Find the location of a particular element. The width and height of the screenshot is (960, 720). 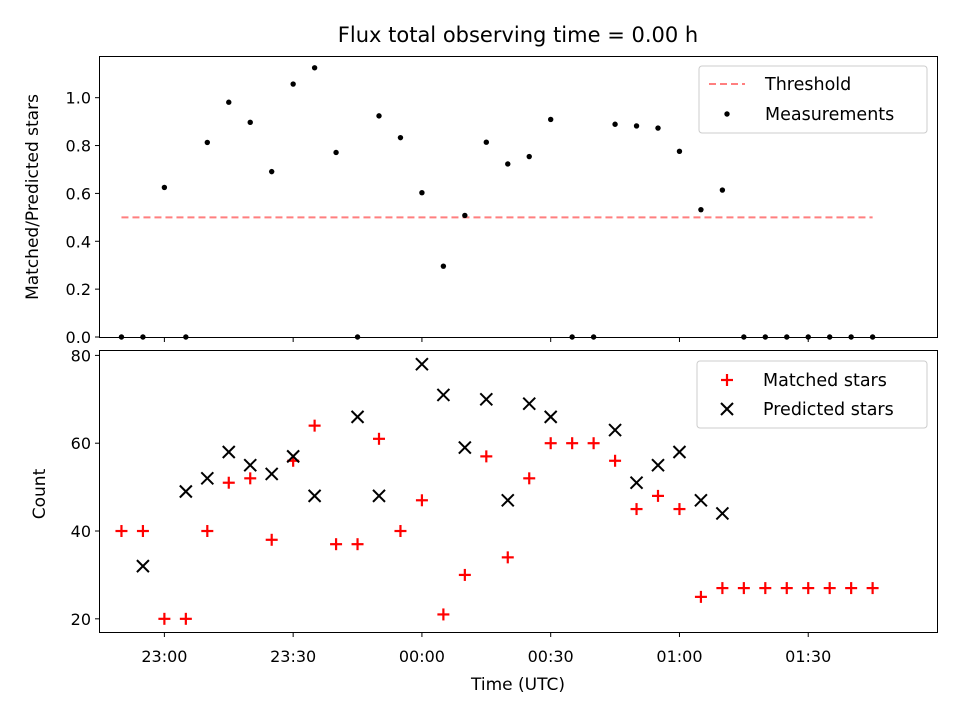

x-tick-label: 00:30 is located at coordinates (551, 656).